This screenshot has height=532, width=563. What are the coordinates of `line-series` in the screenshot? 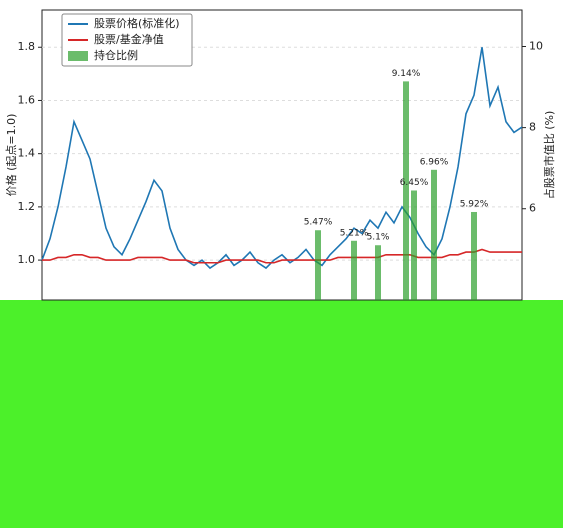 It's located at (282, 256).